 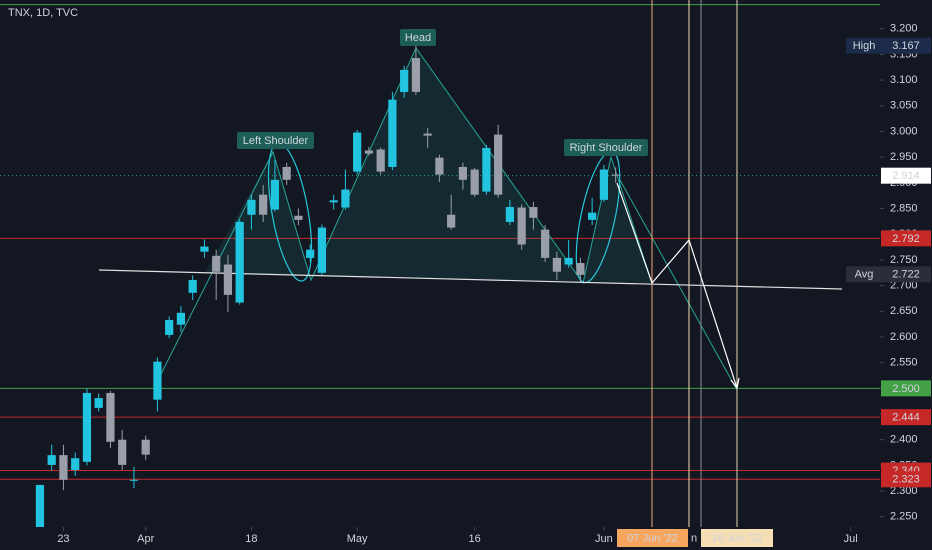 What do you see at coordinates (904, 311) in the screenshot?
I see `y-tick-label: 2.650` at bounding box center [904, 311].